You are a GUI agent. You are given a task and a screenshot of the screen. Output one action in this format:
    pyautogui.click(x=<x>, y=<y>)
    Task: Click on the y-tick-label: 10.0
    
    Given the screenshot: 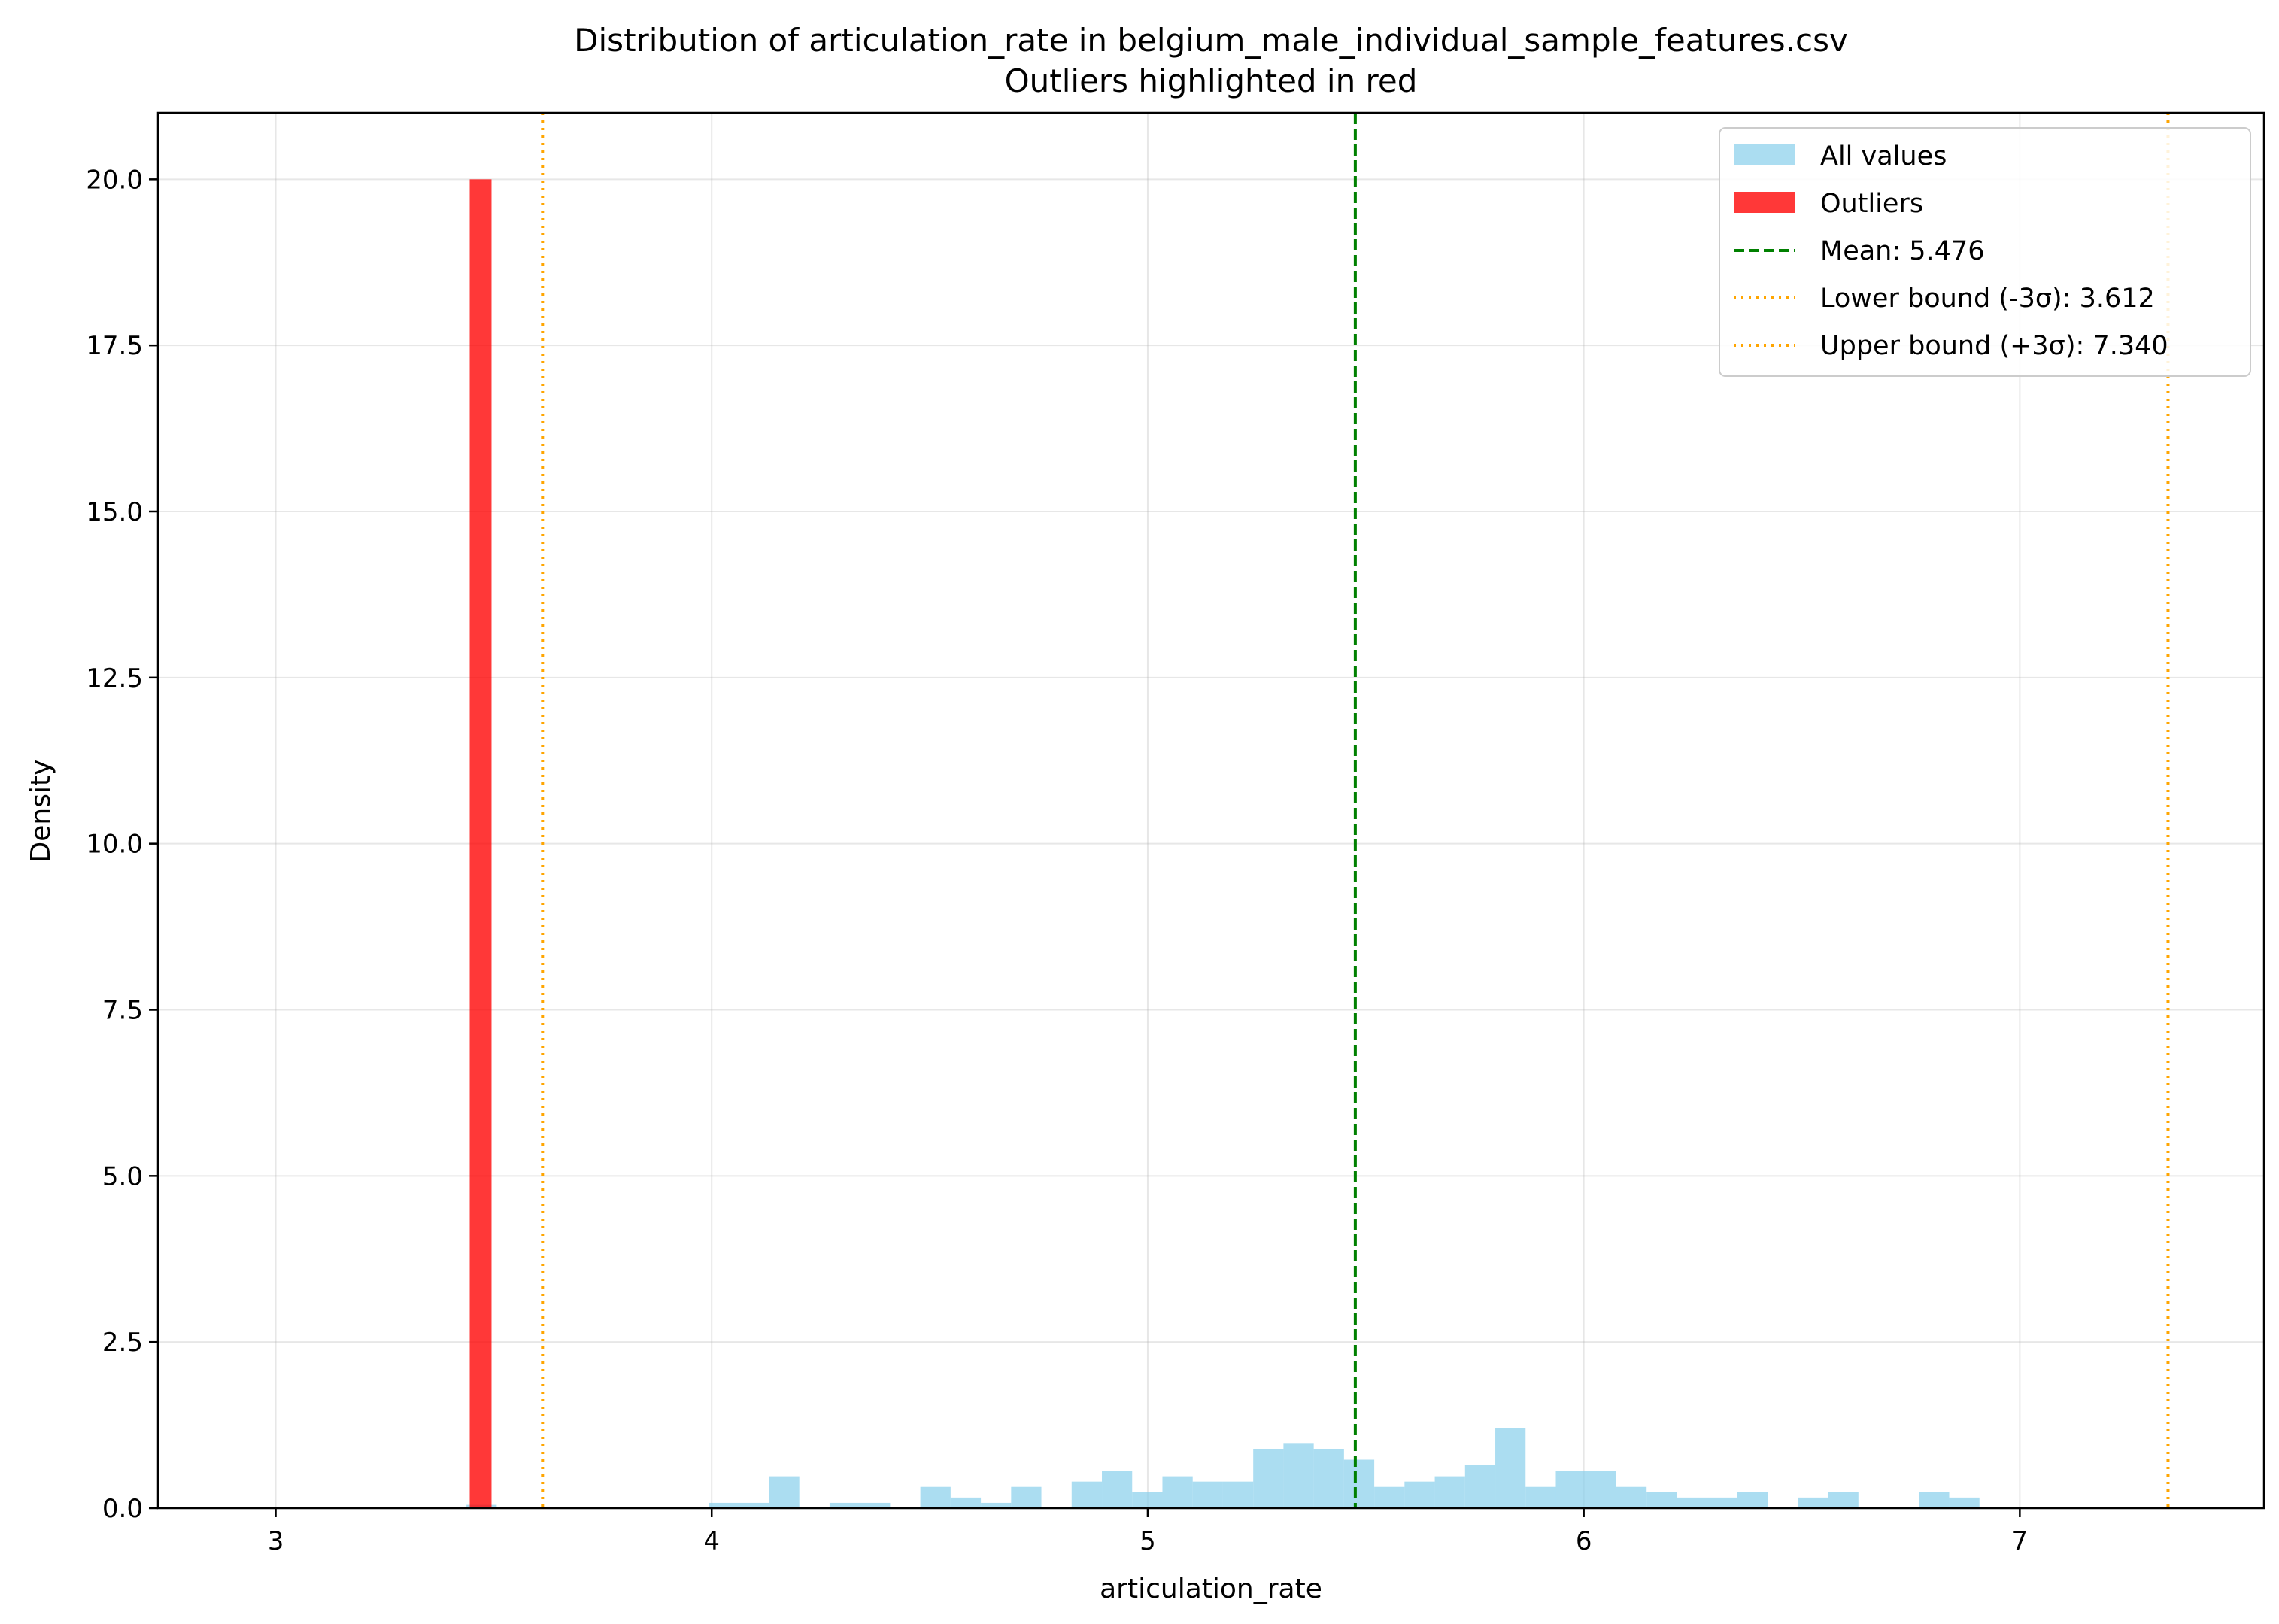 What is the action you would take?
    pyautogui.click(x=114, y=845)
    